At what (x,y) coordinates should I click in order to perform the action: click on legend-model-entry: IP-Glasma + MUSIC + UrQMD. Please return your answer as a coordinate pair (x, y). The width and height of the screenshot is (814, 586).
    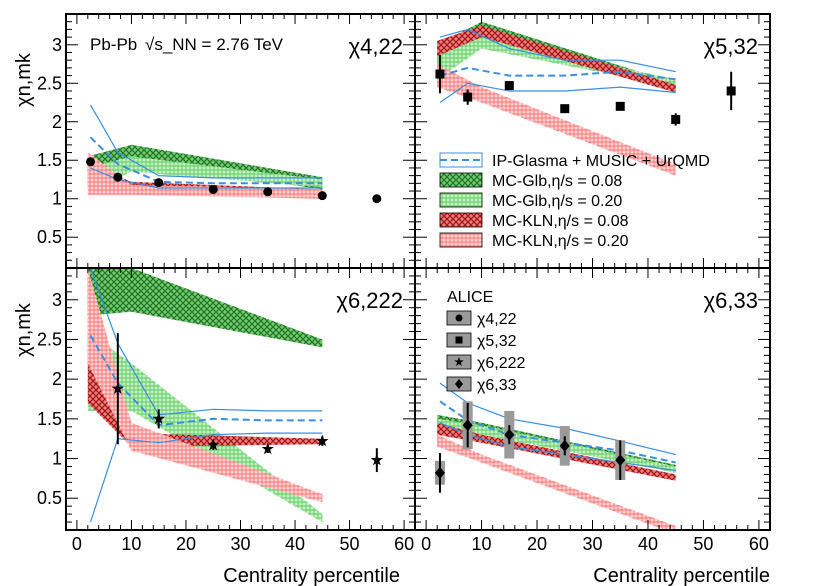
    Looking at the image, I should click on (574, 161).